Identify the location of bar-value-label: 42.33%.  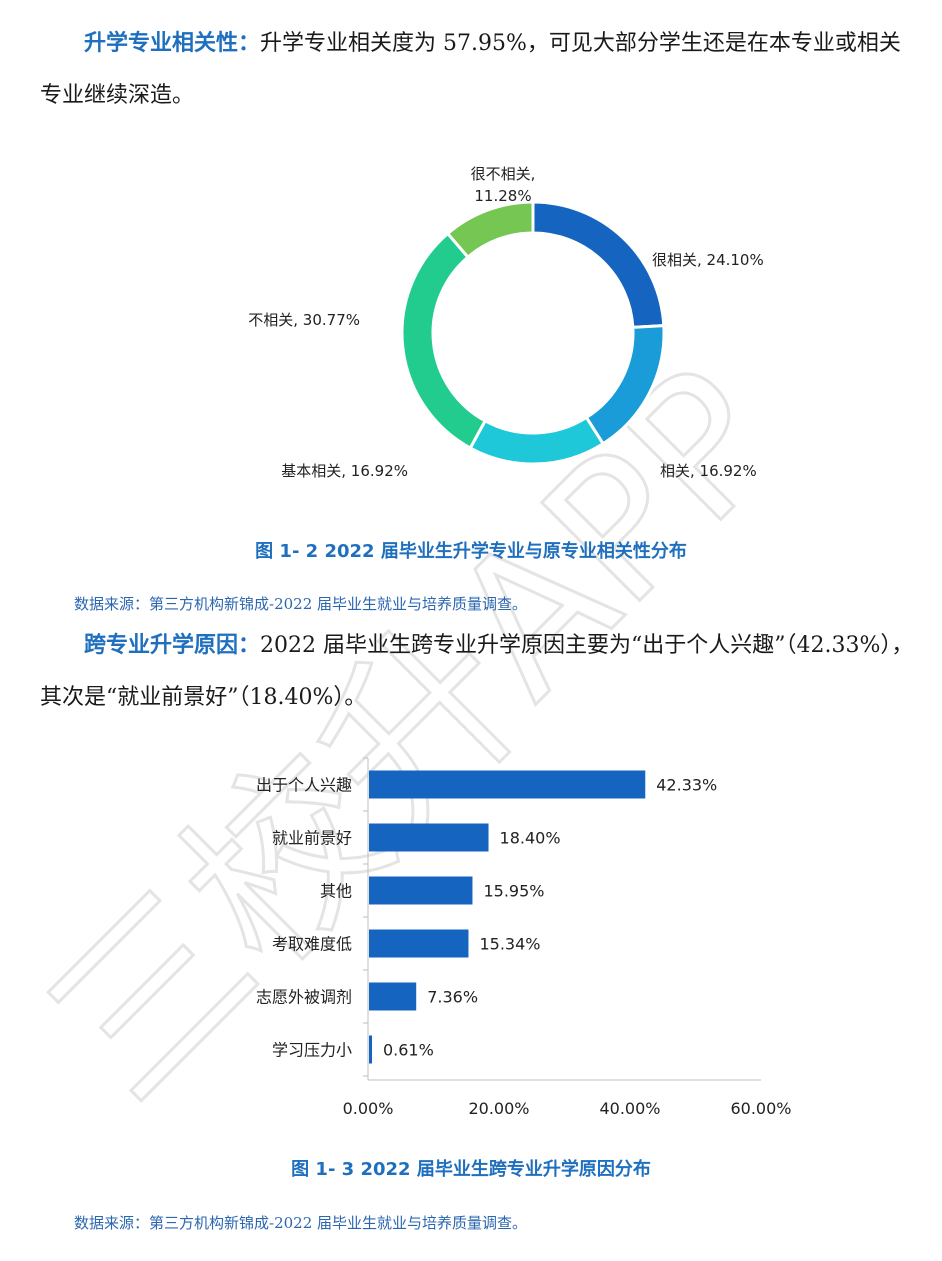
(686, 785).